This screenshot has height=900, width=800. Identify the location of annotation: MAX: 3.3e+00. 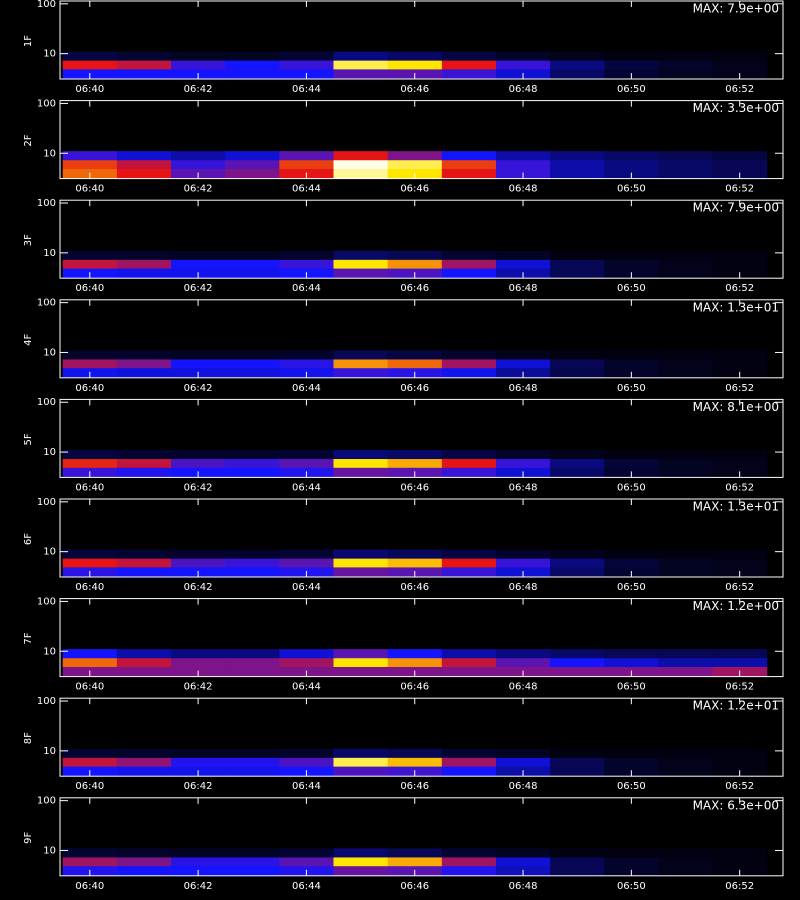
(736, 108).